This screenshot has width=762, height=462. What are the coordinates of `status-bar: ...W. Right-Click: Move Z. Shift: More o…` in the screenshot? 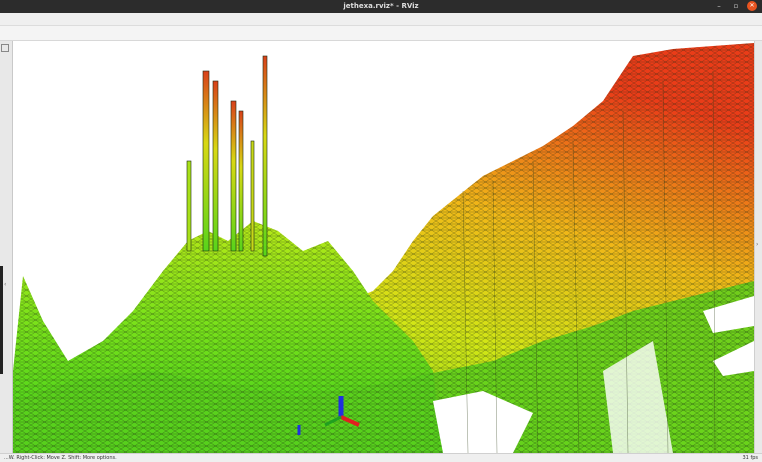 It's located at (381, 457).